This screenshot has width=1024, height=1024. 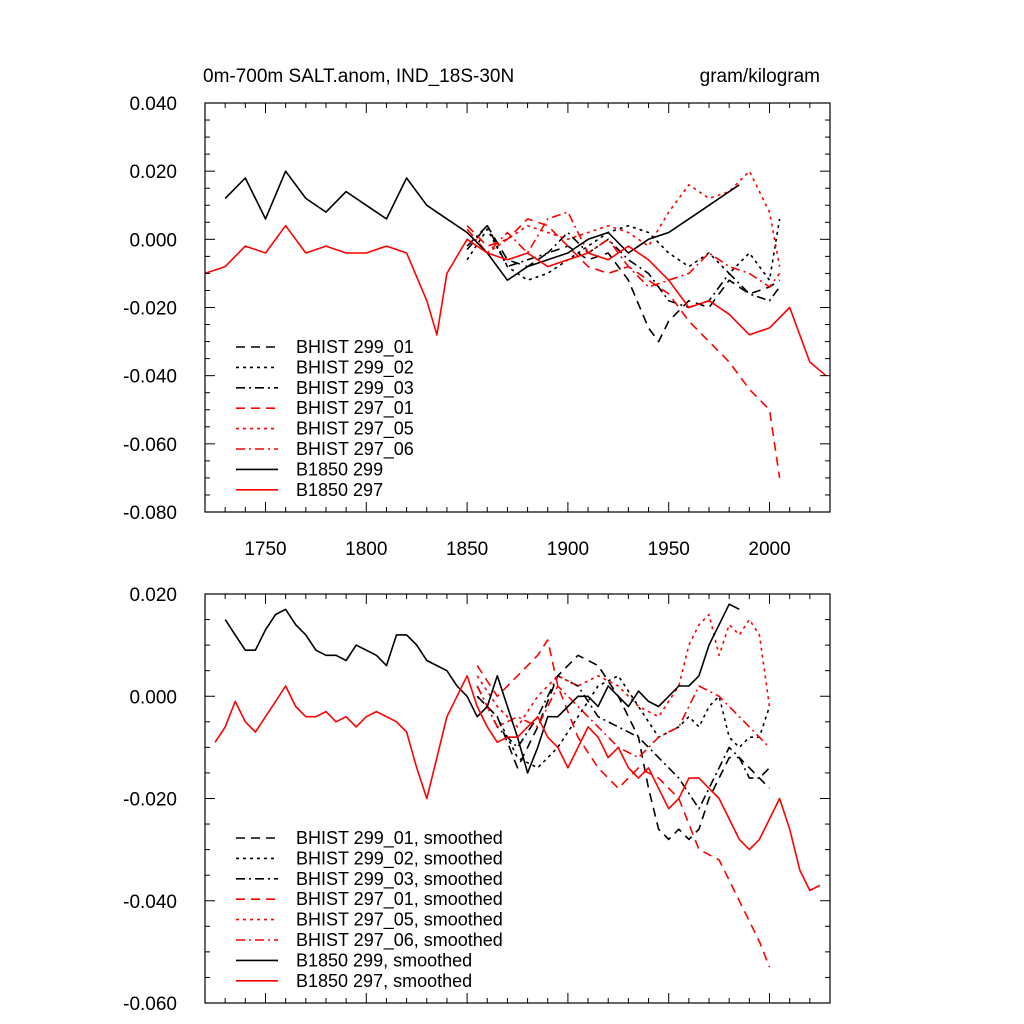 I want to click on y-tick-label: -0.080, so click(x=150, y=513).